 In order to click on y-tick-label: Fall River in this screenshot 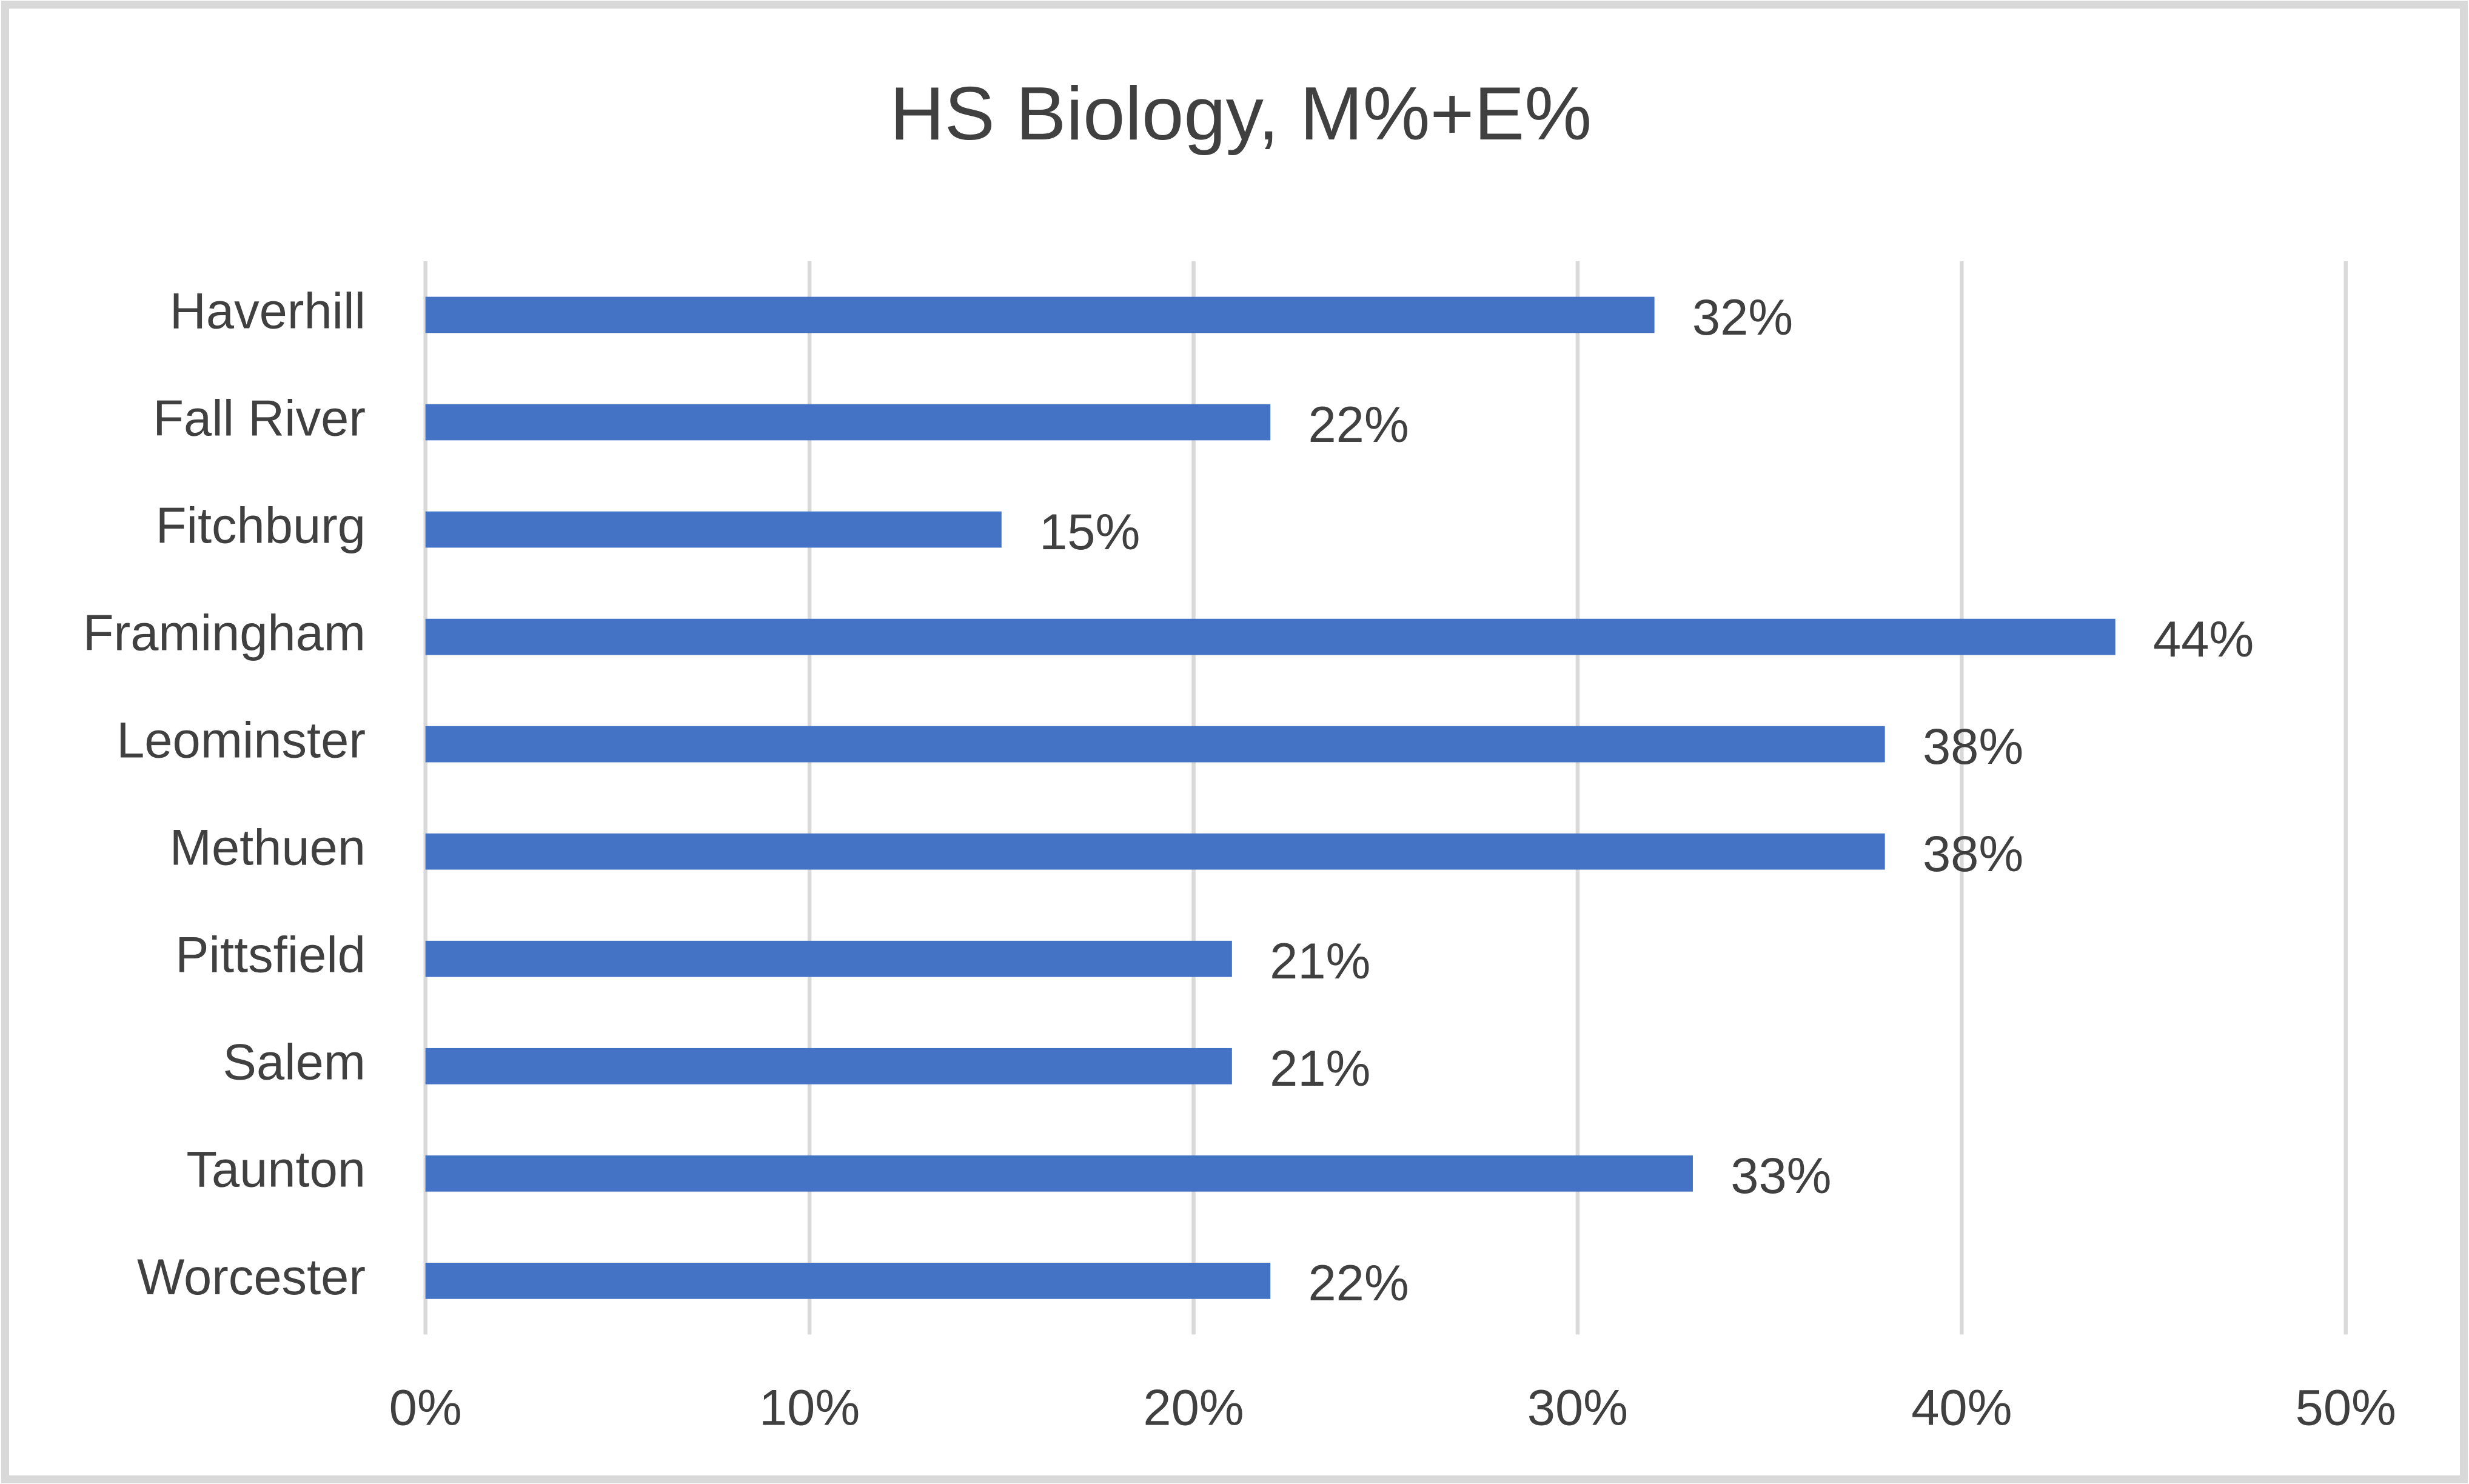, I will do `click(259, 418)`.